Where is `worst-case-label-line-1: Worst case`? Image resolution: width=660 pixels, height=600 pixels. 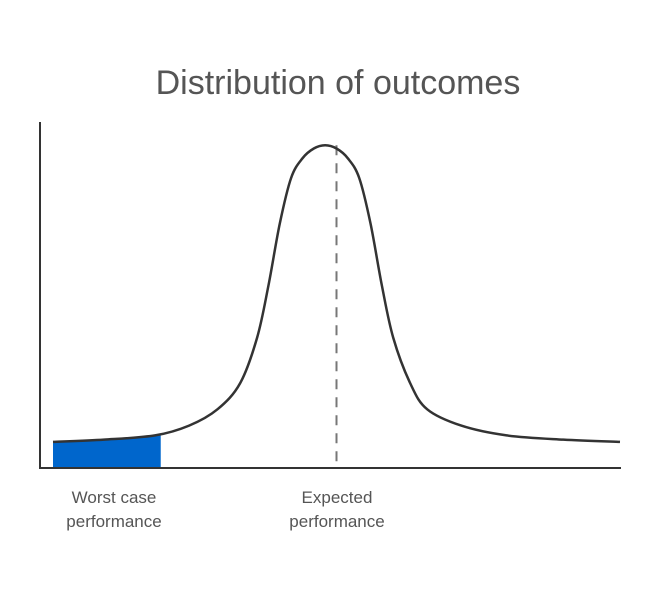
worst-case-label-line-1: Worst case is located at coordinates (114, 497).